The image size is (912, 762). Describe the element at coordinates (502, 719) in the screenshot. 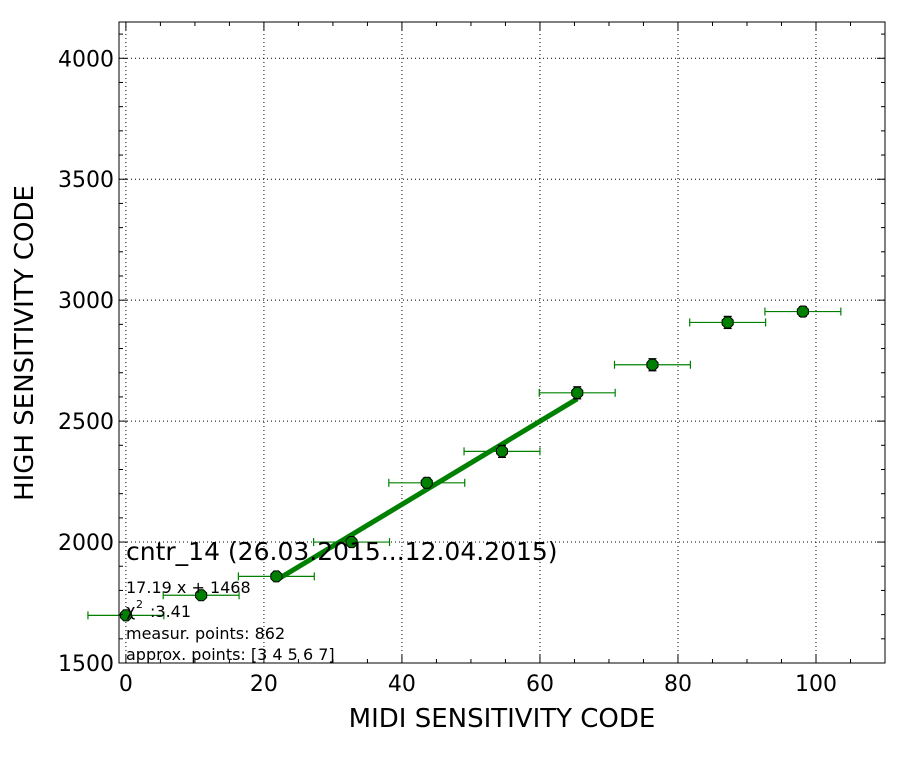

I see `x-axis-label: MIDI SENSITIVITY CODE` at that location.